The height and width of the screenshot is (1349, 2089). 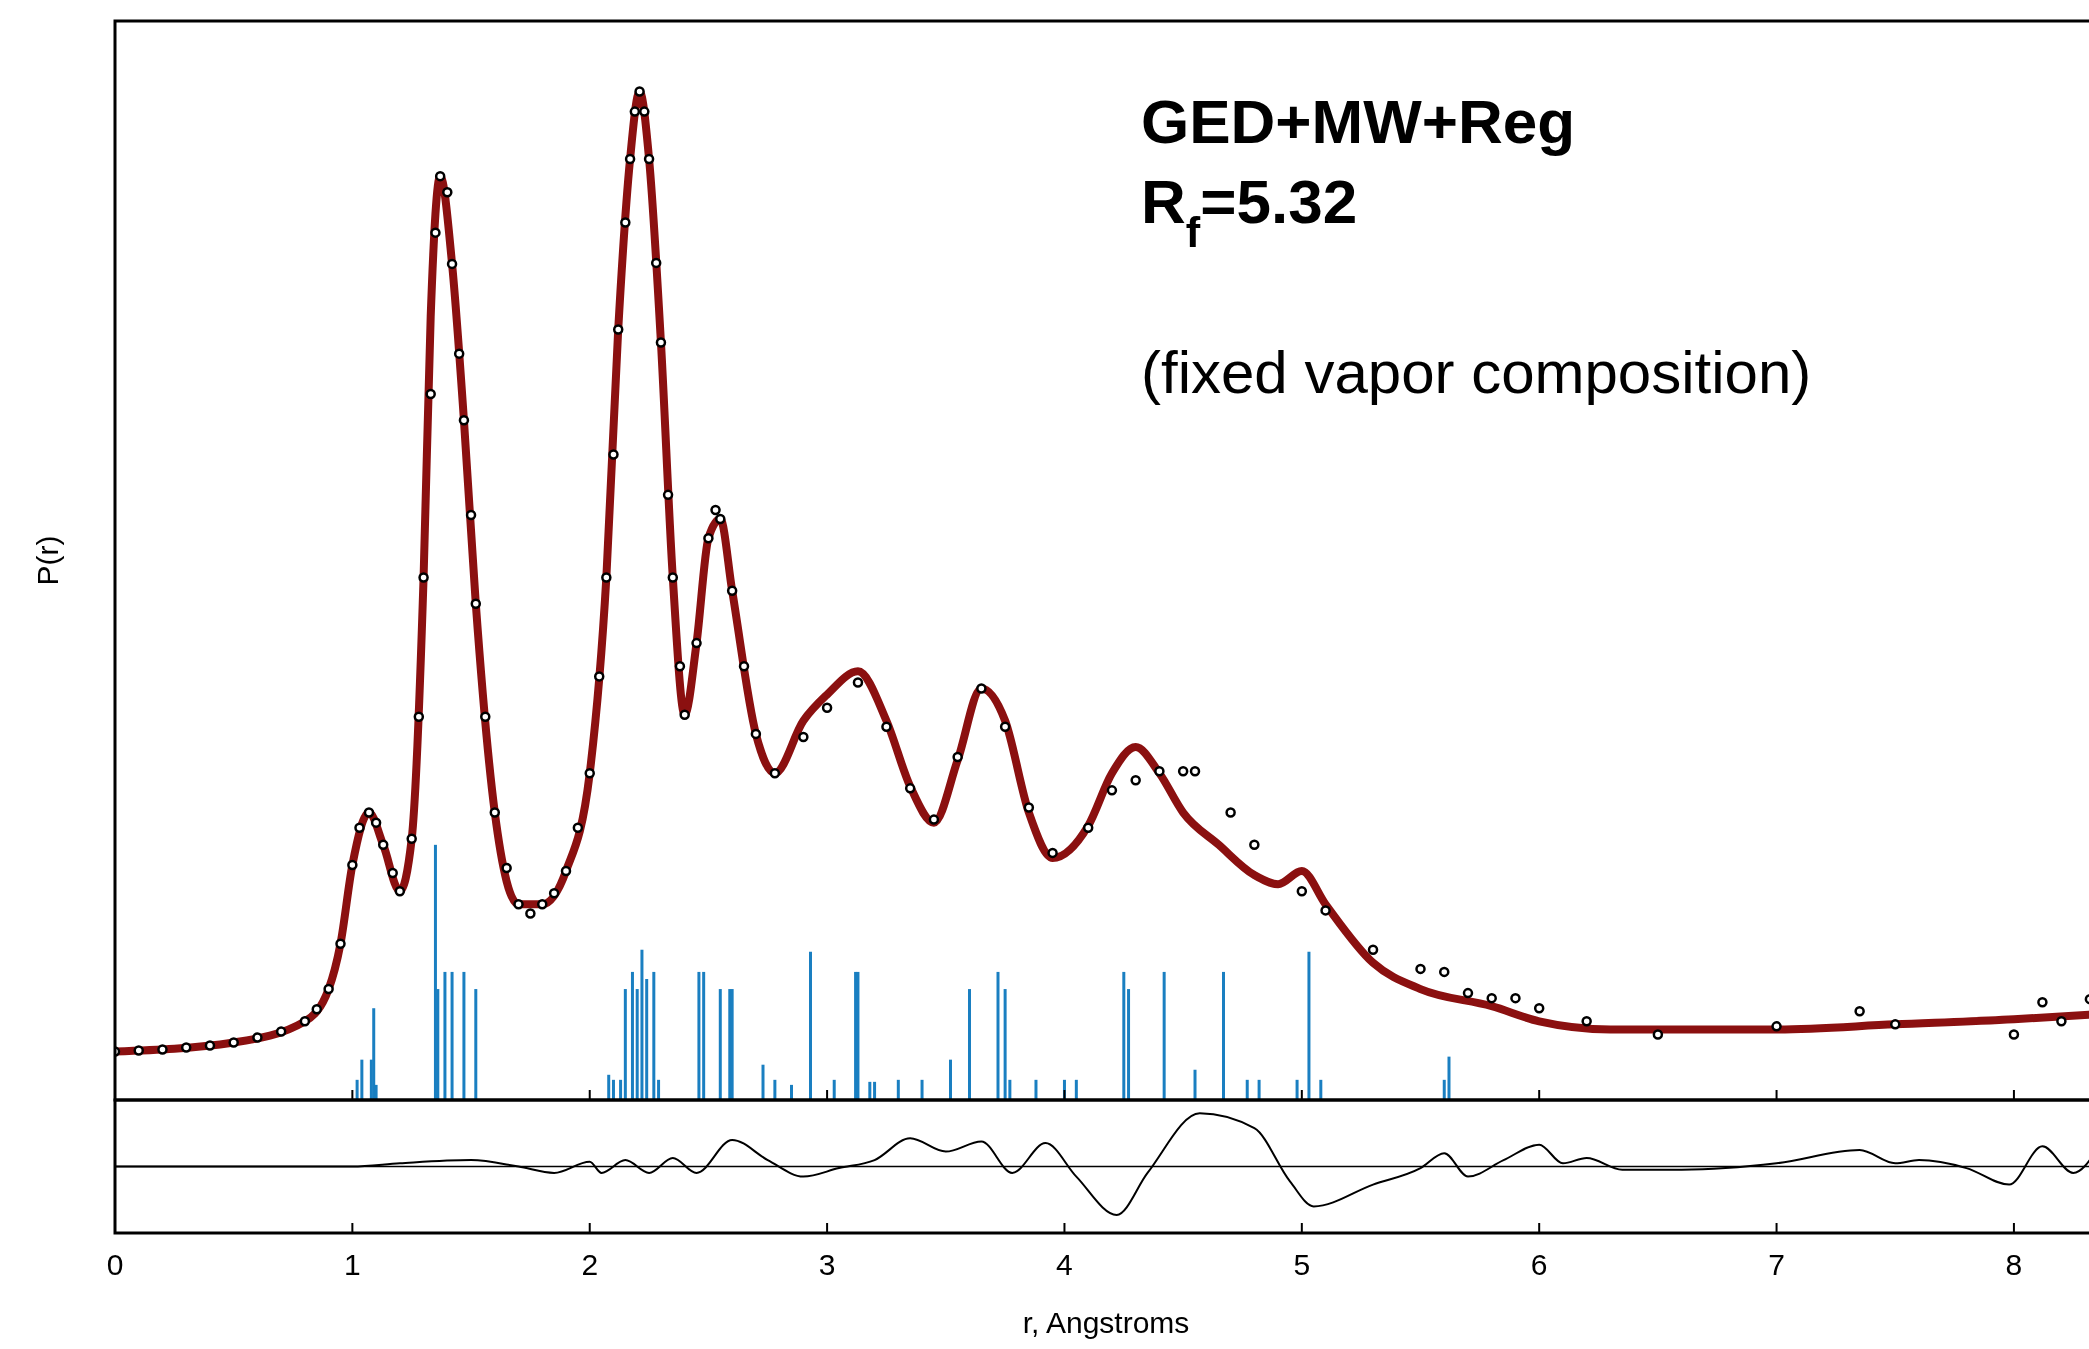 I want to click on x-tick-label: 2, so click(x=590, y=1264).